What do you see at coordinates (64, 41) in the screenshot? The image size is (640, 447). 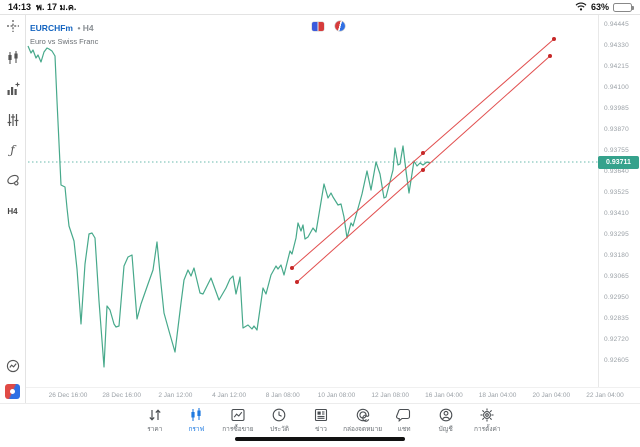 I see `symbol-description: Euro vs Swiss Franc` at bounding box center [64, 41].